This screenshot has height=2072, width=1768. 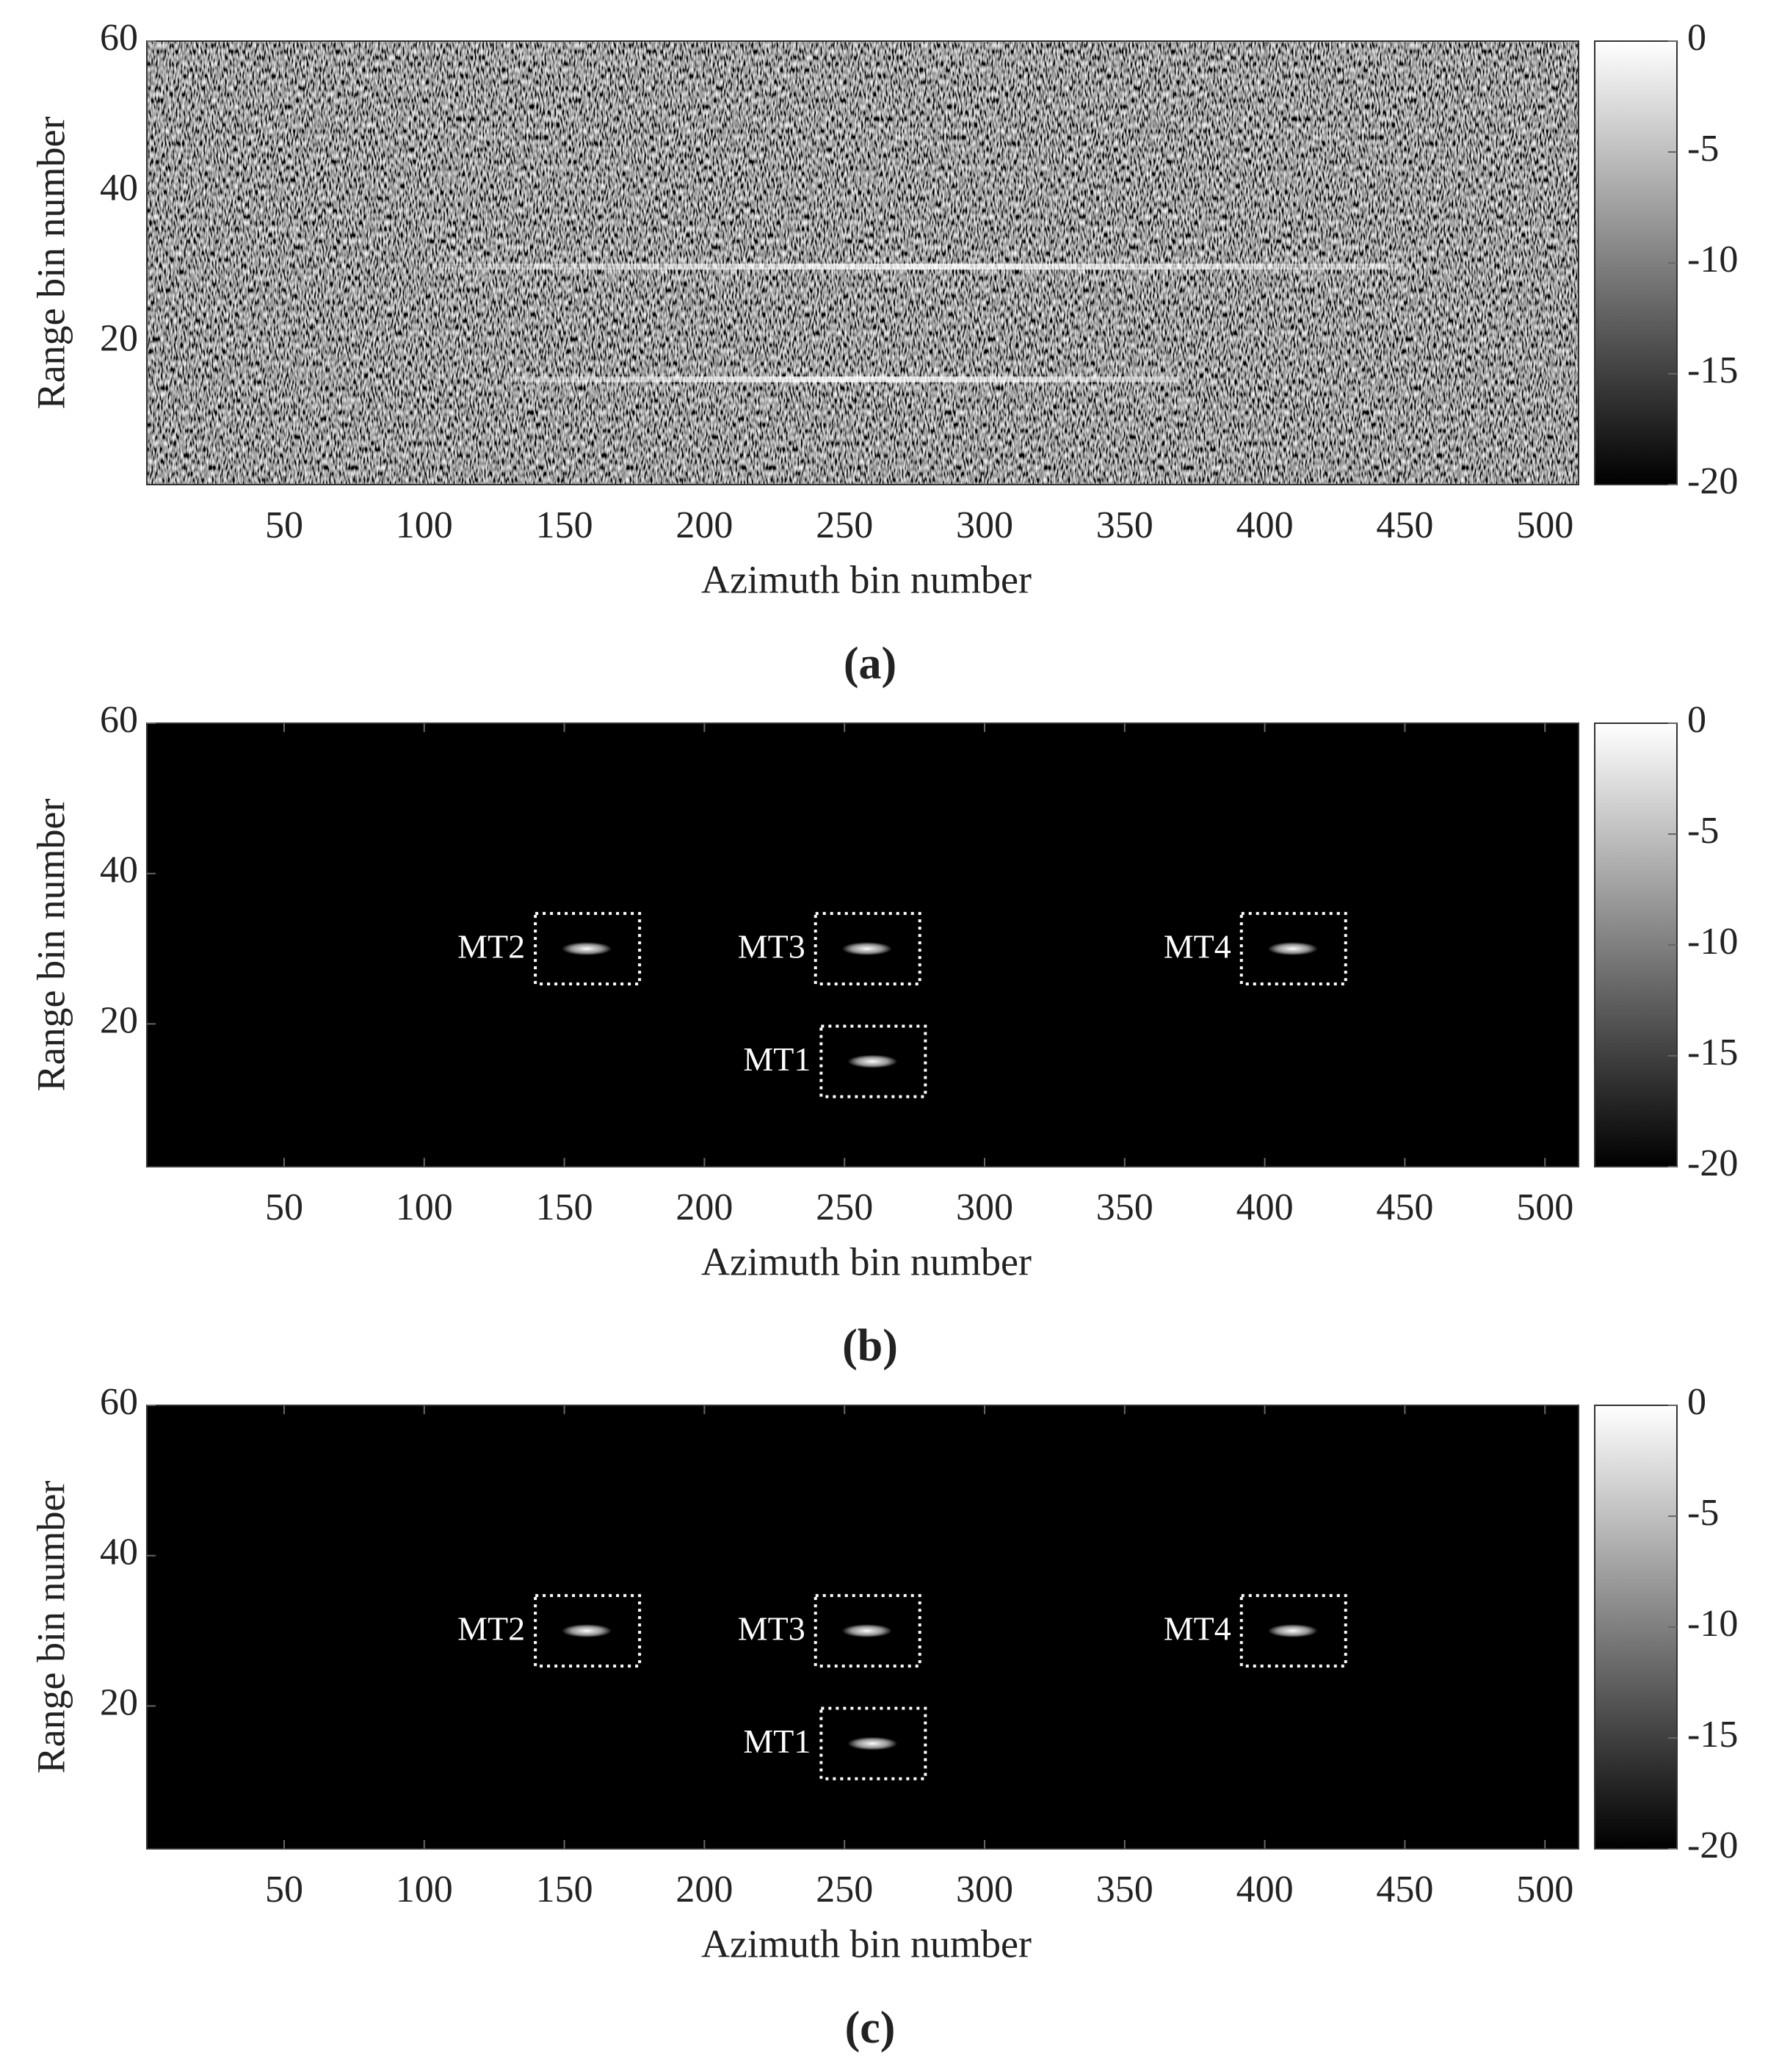 I want to click on panel-label: (b), so click(x=870, y=1346).